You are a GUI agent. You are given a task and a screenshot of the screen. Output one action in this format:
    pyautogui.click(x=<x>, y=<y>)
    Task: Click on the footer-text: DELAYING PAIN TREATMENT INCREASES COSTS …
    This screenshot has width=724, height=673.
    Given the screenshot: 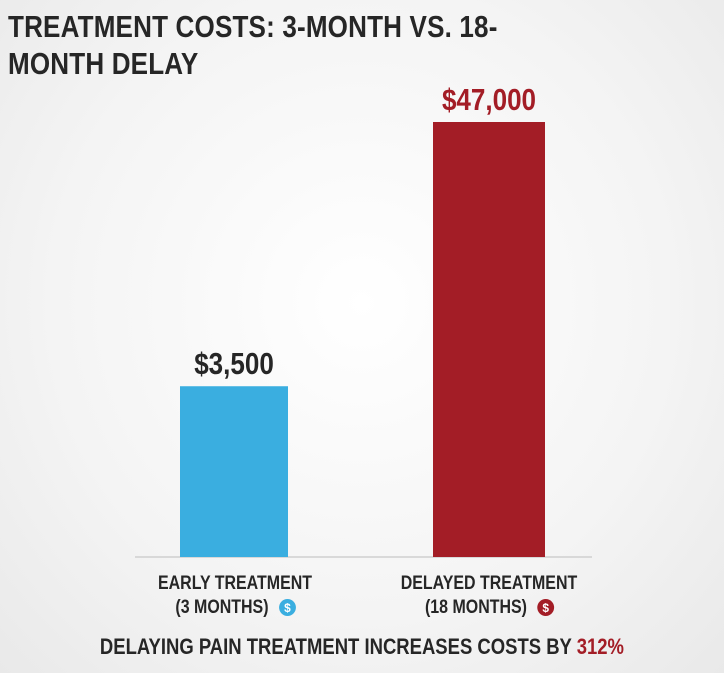 What is the action you would take?
    pyautogui.click(x=338, y=646)
    